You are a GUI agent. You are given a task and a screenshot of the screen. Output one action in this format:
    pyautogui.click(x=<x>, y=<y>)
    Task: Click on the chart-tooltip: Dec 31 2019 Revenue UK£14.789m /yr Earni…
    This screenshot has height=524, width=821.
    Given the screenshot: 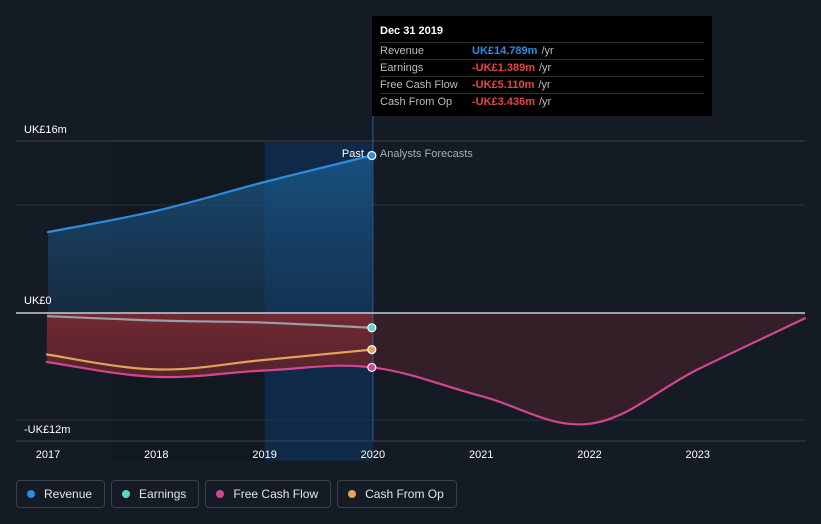 What is the action you would take?
    pyautogui.click(x=542, y=66)
    